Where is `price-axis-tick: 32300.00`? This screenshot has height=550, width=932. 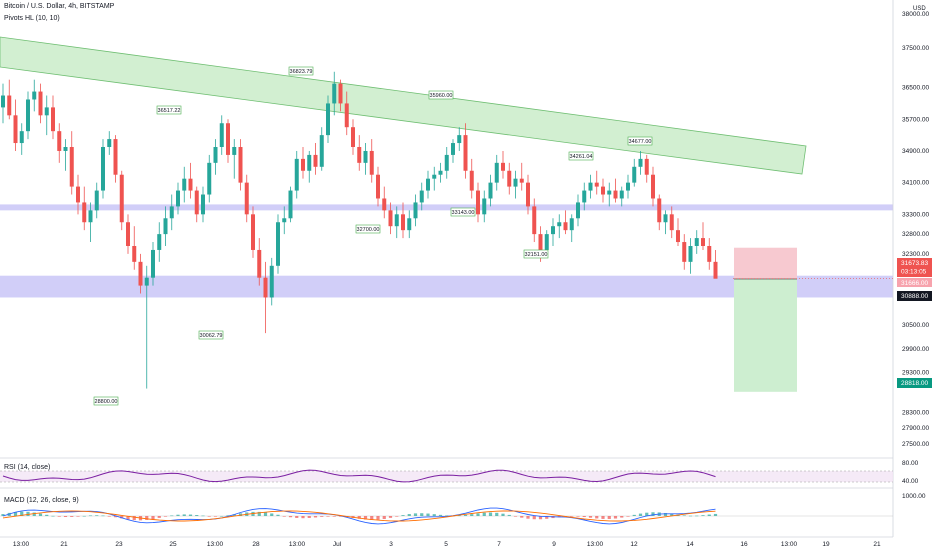
price-axis-tick: 32300.00 is located at coordinates (915, 254).